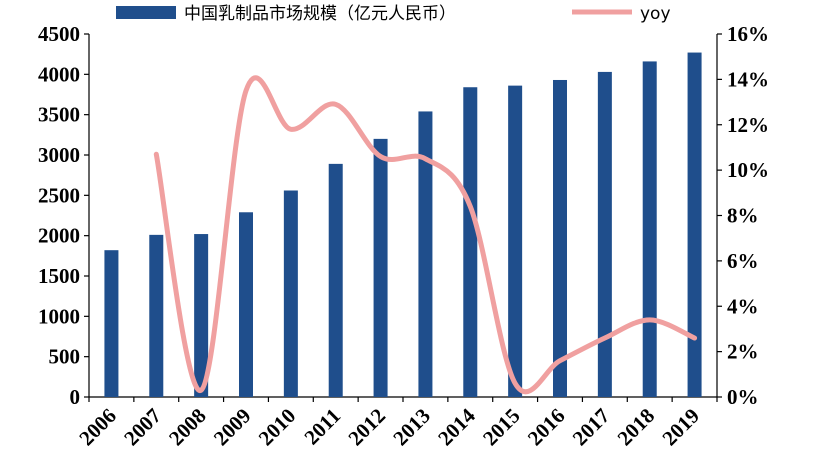 This screenshot has height=474, width=818. What do you see at coordinates (59, 236) in the screenshot?
I see `left-tick-label: 2000` at bounding box center [59, 236].